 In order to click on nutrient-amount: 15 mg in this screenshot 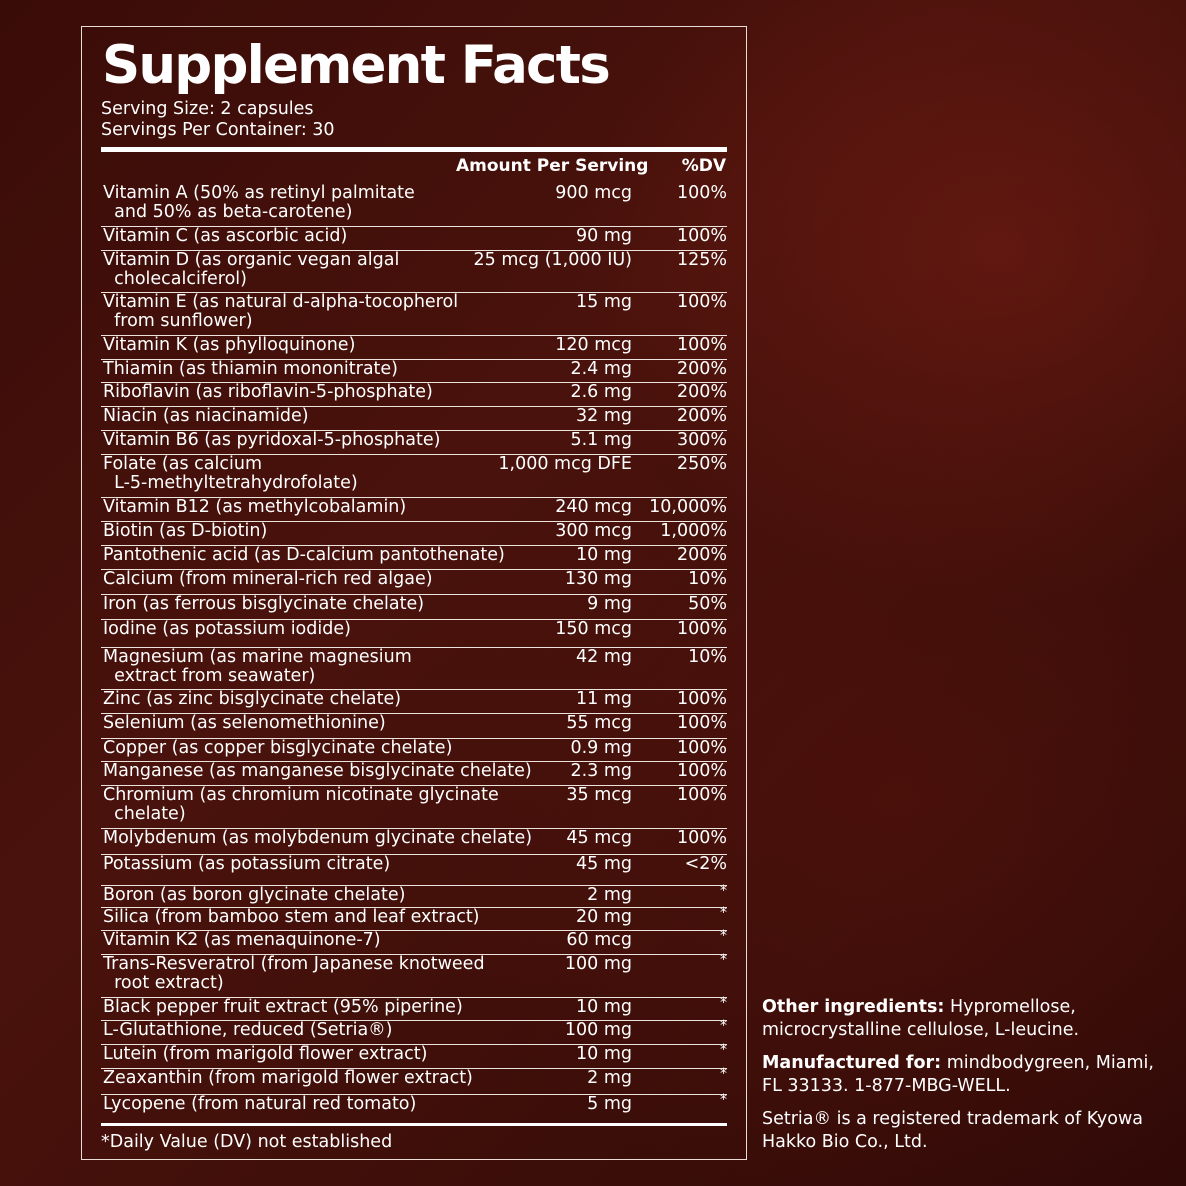, I will do `click(604, 302)`.